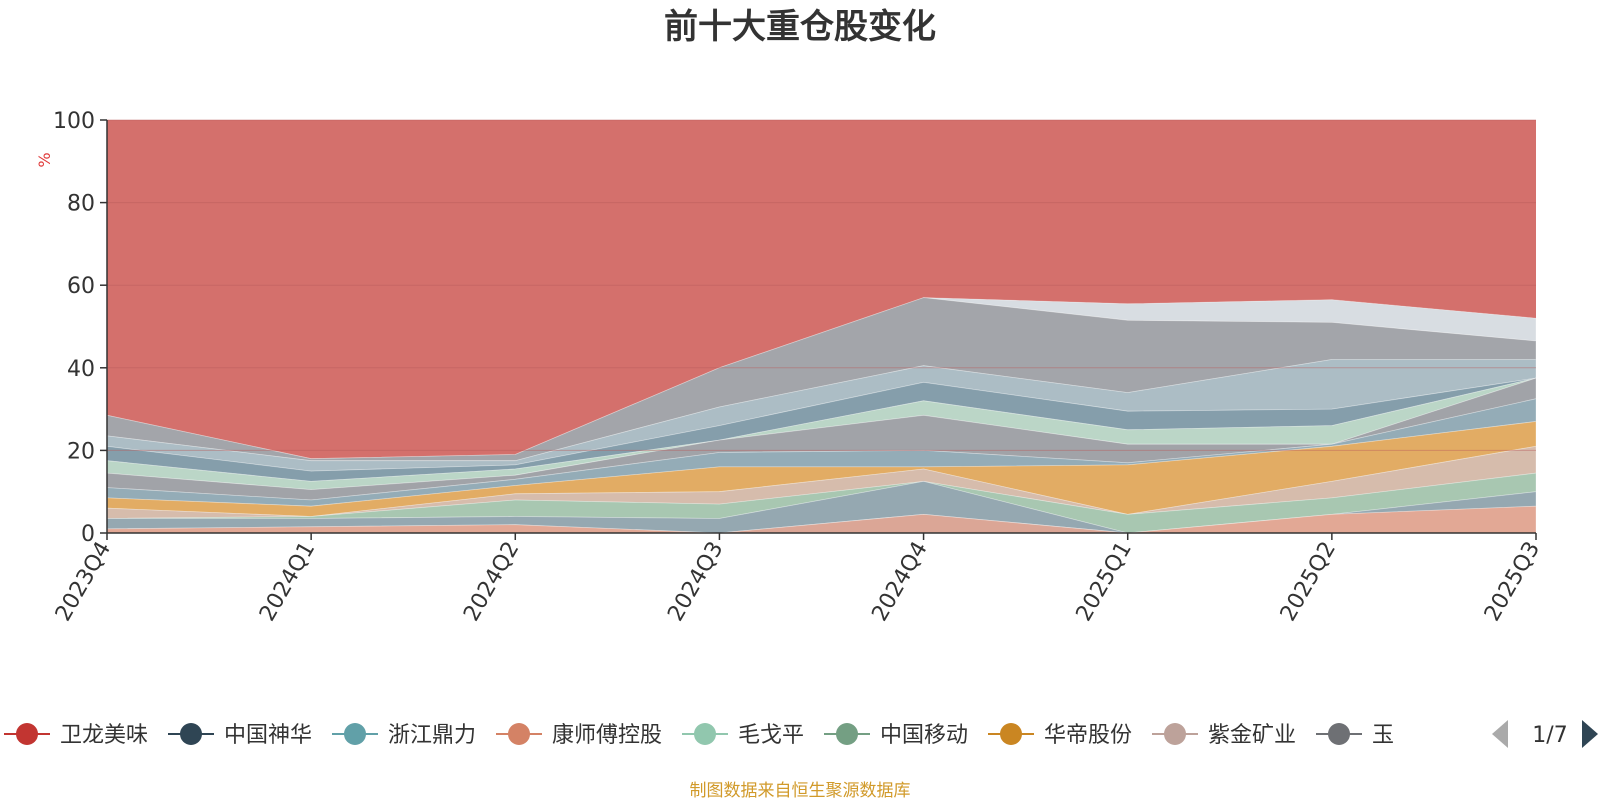 The width and height of the screenshot is (1600, 801). I want to click on legend-item: 玉, so click(1355, 735).